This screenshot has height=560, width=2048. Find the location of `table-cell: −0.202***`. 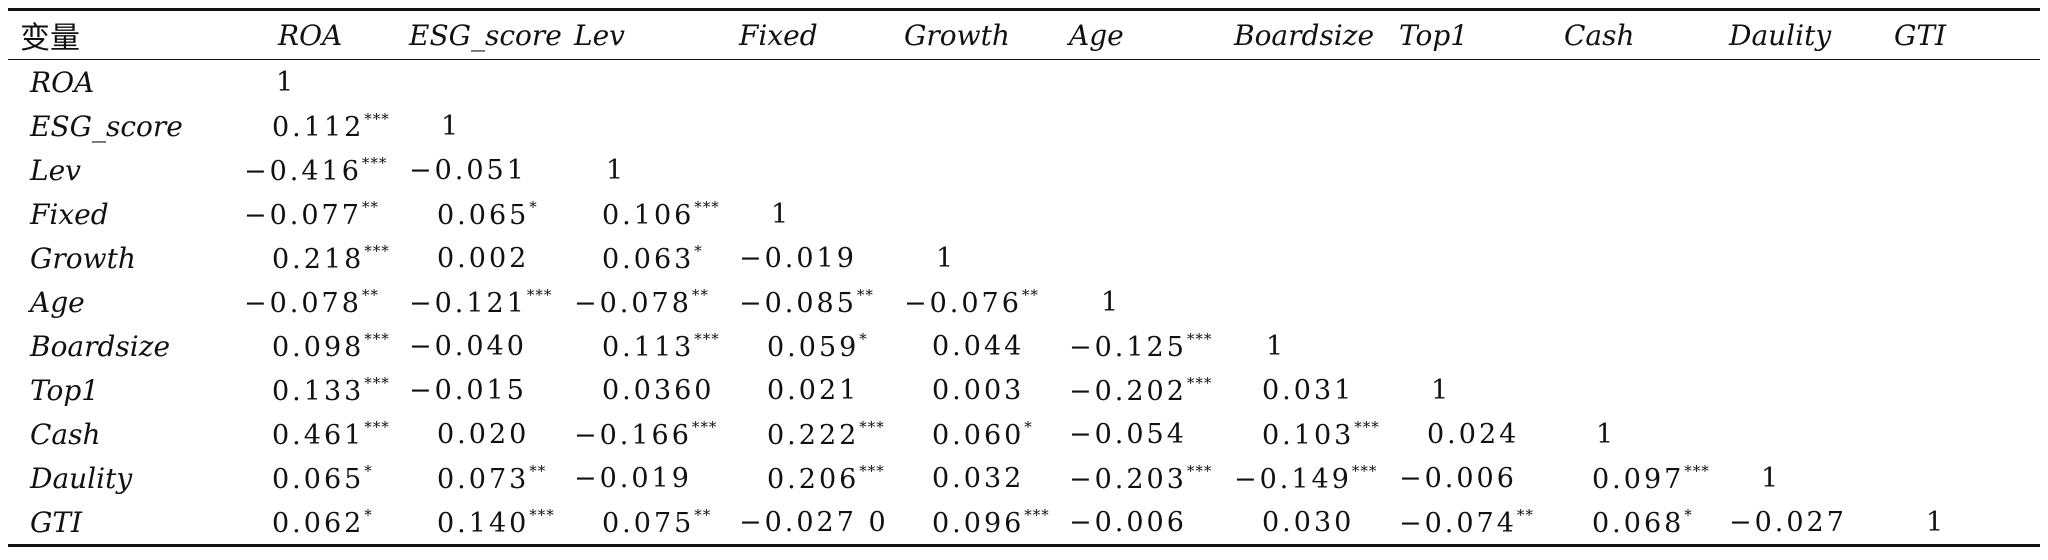

table-cell: −0.202*** is located at coordinates (1151, 390).